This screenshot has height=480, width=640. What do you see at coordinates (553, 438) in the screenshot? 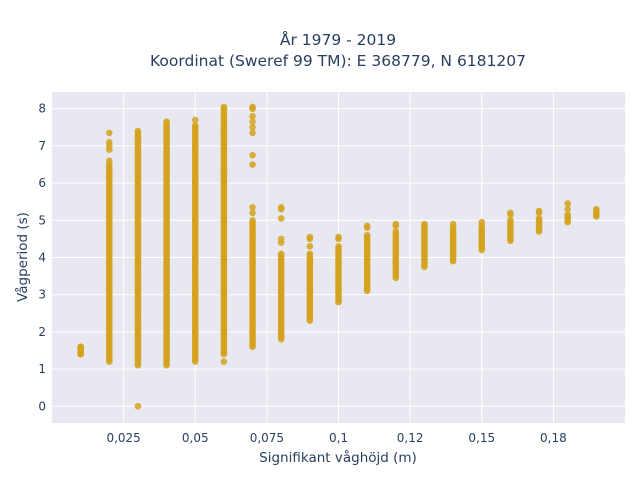
I see `x-tick-label: 0,18` at bounding box center [553, 438].